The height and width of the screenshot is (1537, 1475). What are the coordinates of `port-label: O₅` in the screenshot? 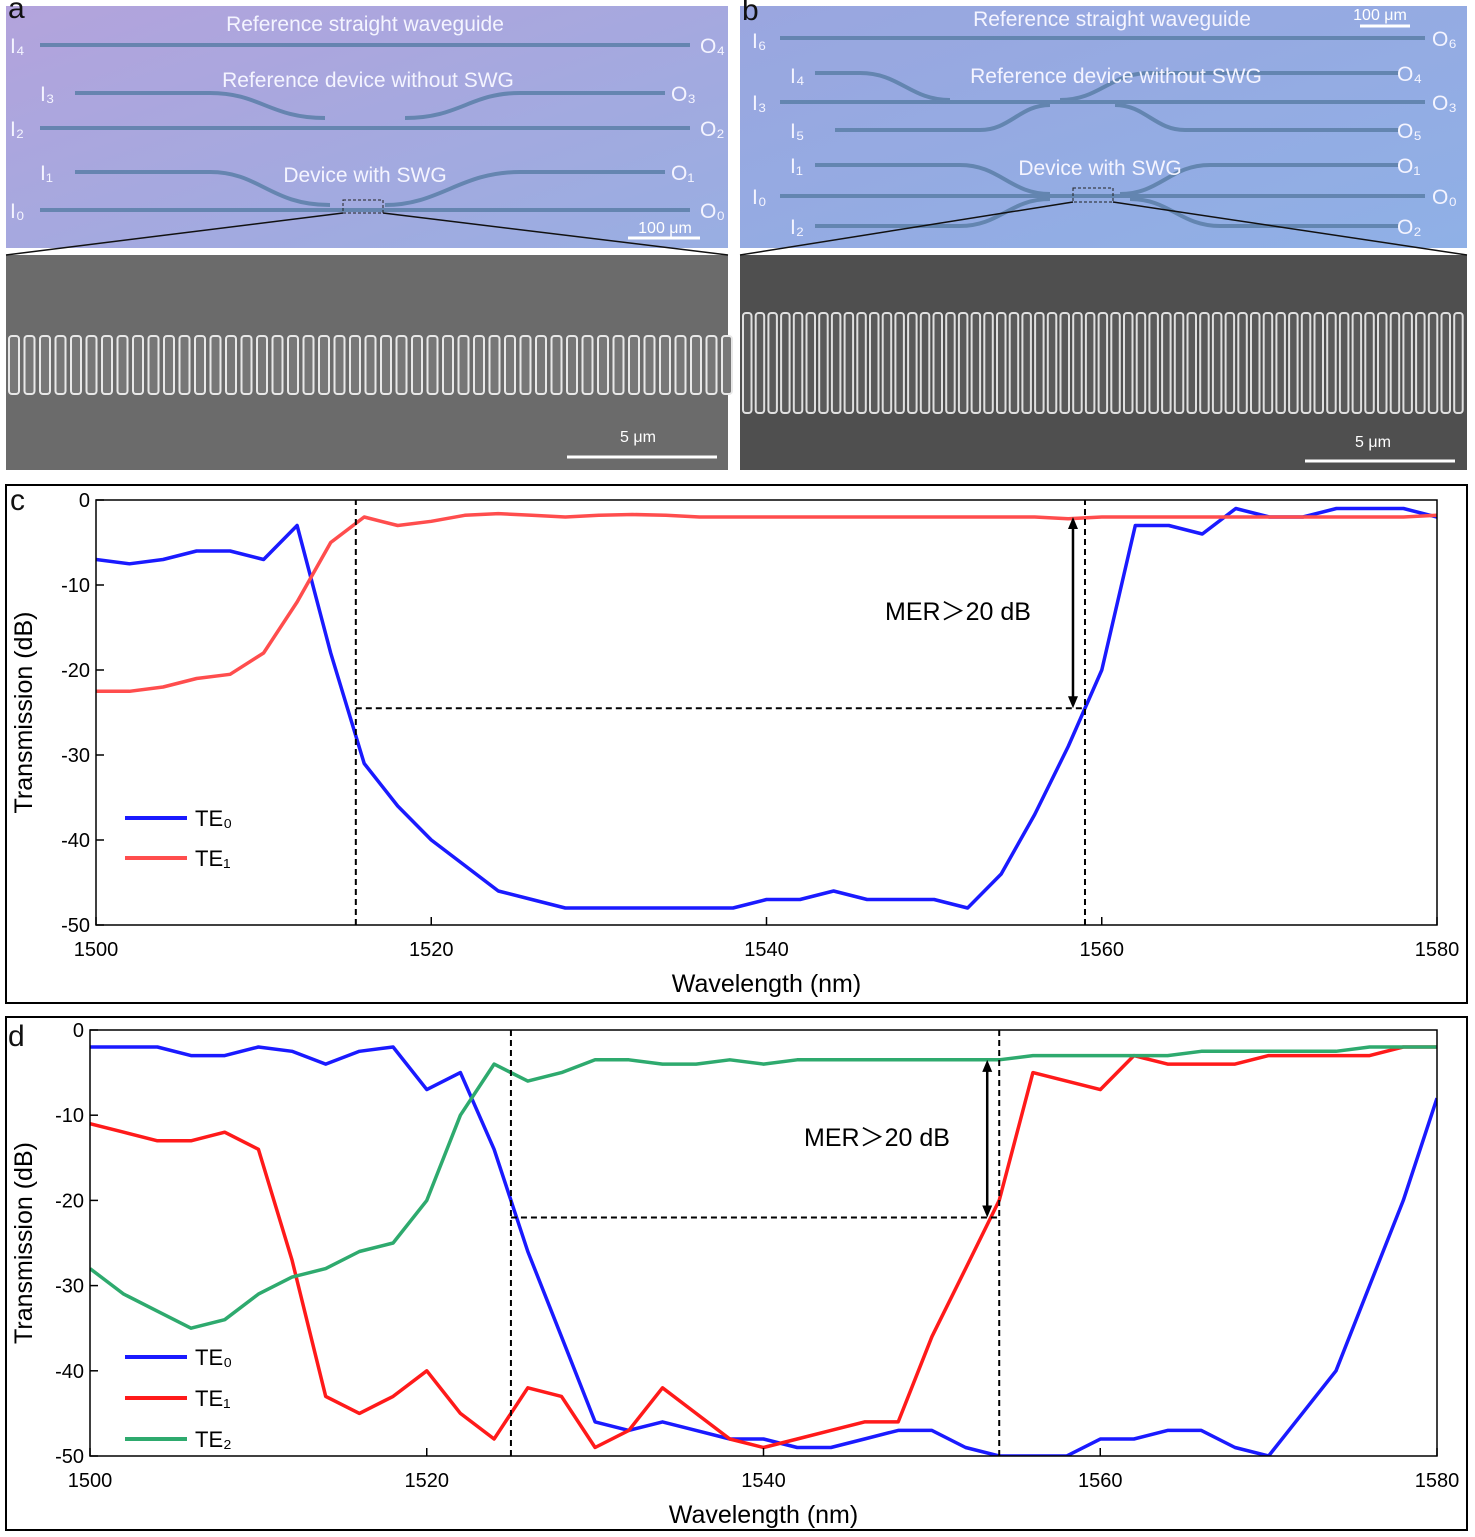 It's located at (1409, 131).